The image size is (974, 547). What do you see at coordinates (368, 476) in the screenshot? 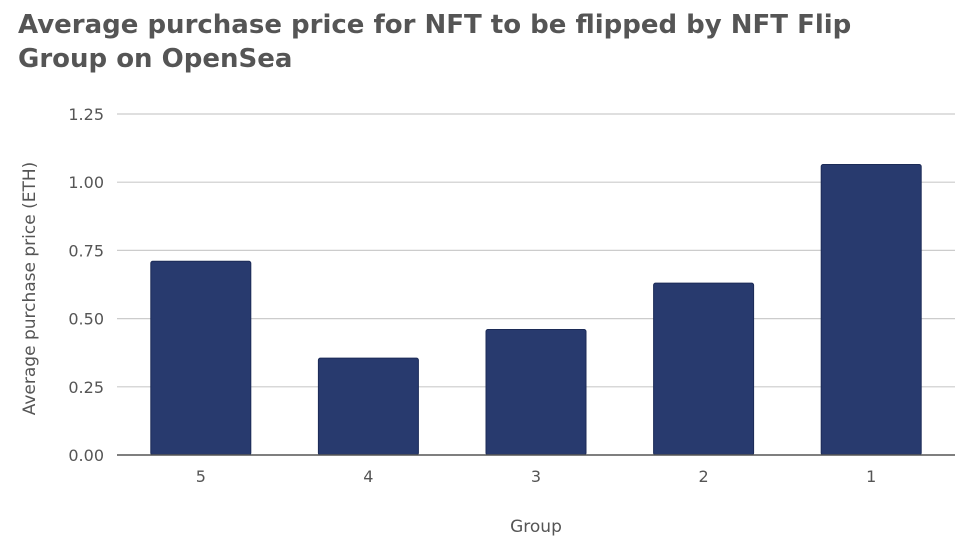
I see `x-tick-label: 4` at bounding box center [368, 476].